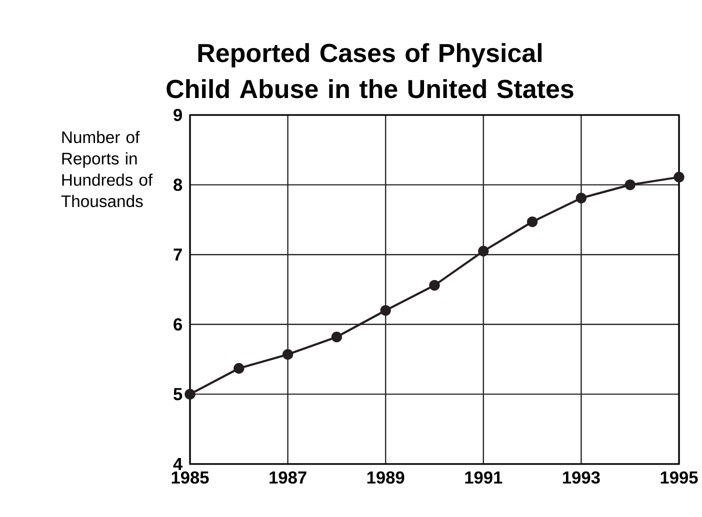  I want to click on x-tick-label: 1995, so click(679, 477).